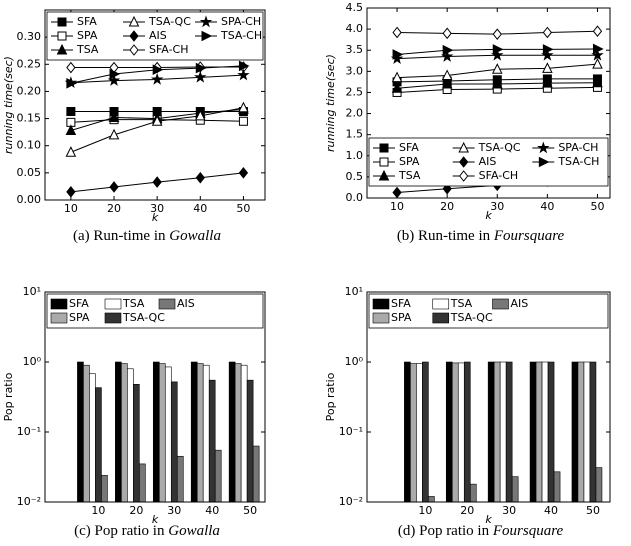 The height and width of the screenshot is (546, 631). I want to click on y-tick-label: 3.5, so click(355, 49).